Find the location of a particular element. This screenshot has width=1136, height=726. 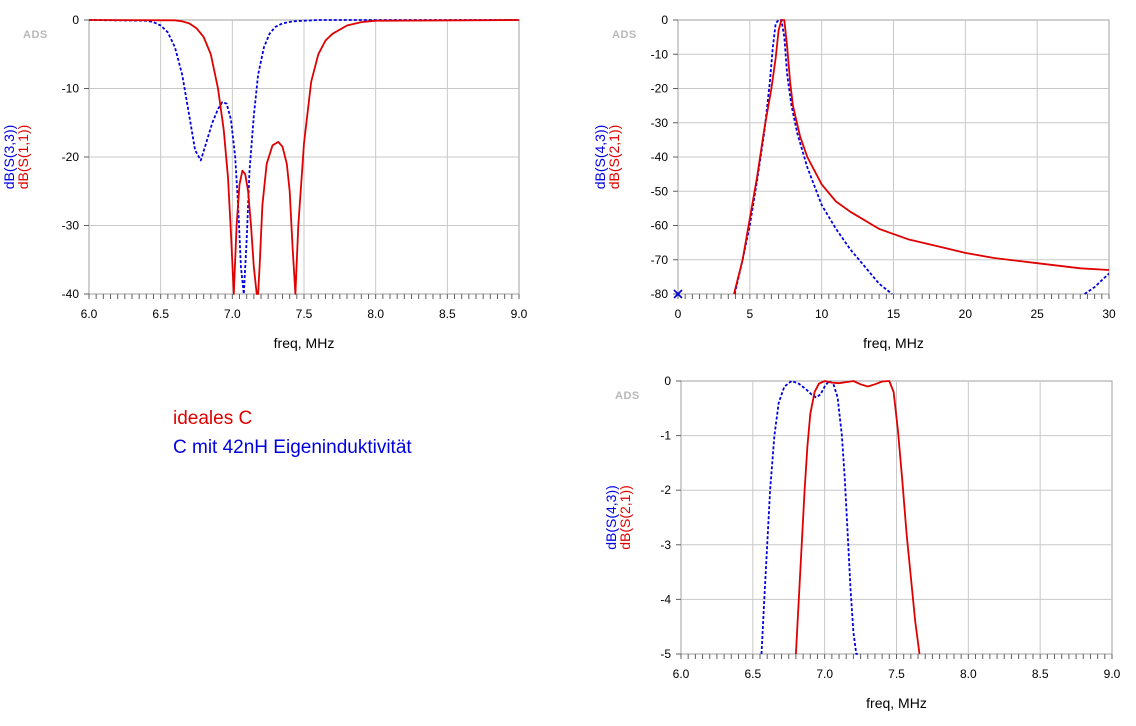

y-axis-label: dB(S(3,3)) is located at coordinates (9, 157).